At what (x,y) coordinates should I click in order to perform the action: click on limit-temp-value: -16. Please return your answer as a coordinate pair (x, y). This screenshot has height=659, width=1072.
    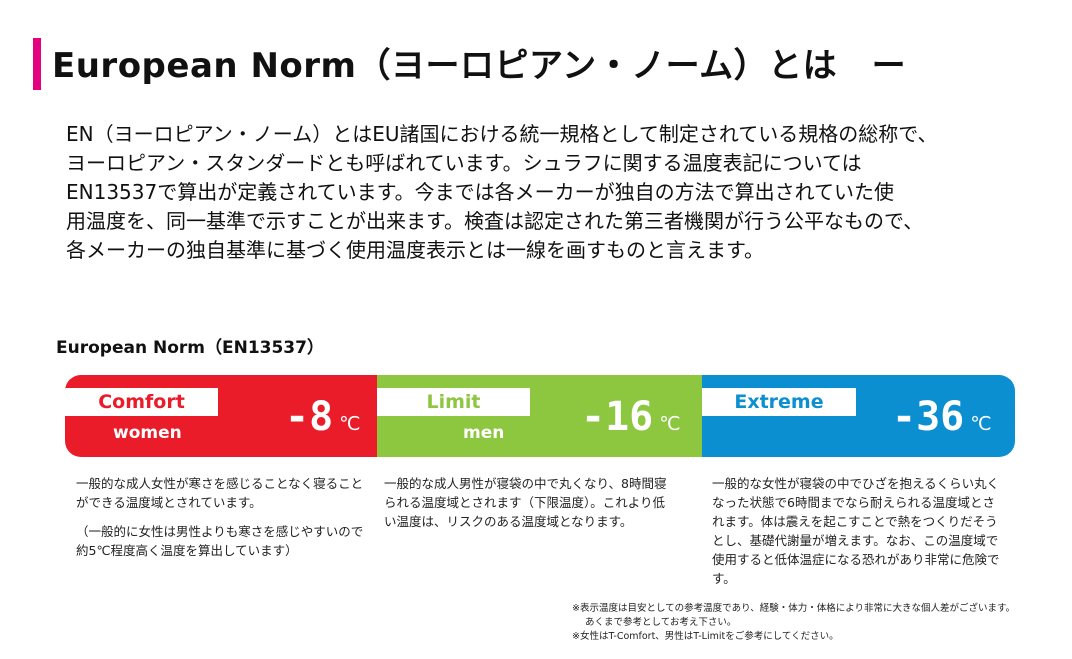
    Looking at the image, I should click on (617, 417).